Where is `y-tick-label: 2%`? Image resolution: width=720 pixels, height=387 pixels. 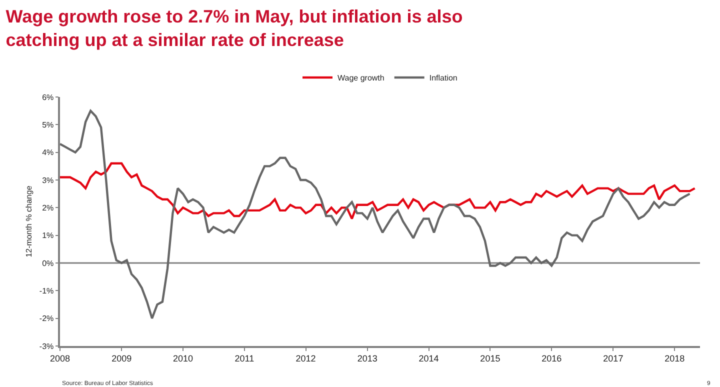 y-tick-label: 2% is located at coordinates (48, 207).